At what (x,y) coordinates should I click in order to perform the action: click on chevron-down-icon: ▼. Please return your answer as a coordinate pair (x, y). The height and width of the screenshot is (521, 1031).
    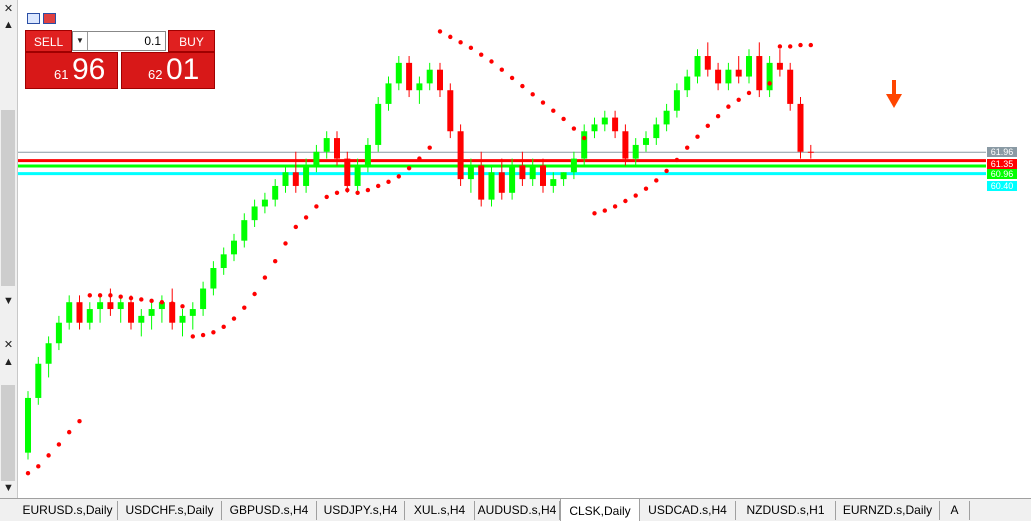
    Looking at the image, I should click on (80, 41).